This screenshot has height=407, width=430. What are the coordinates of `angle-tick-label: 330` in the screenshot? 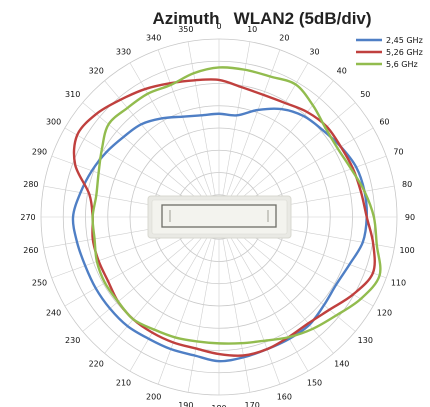 It's located at (123, 52).